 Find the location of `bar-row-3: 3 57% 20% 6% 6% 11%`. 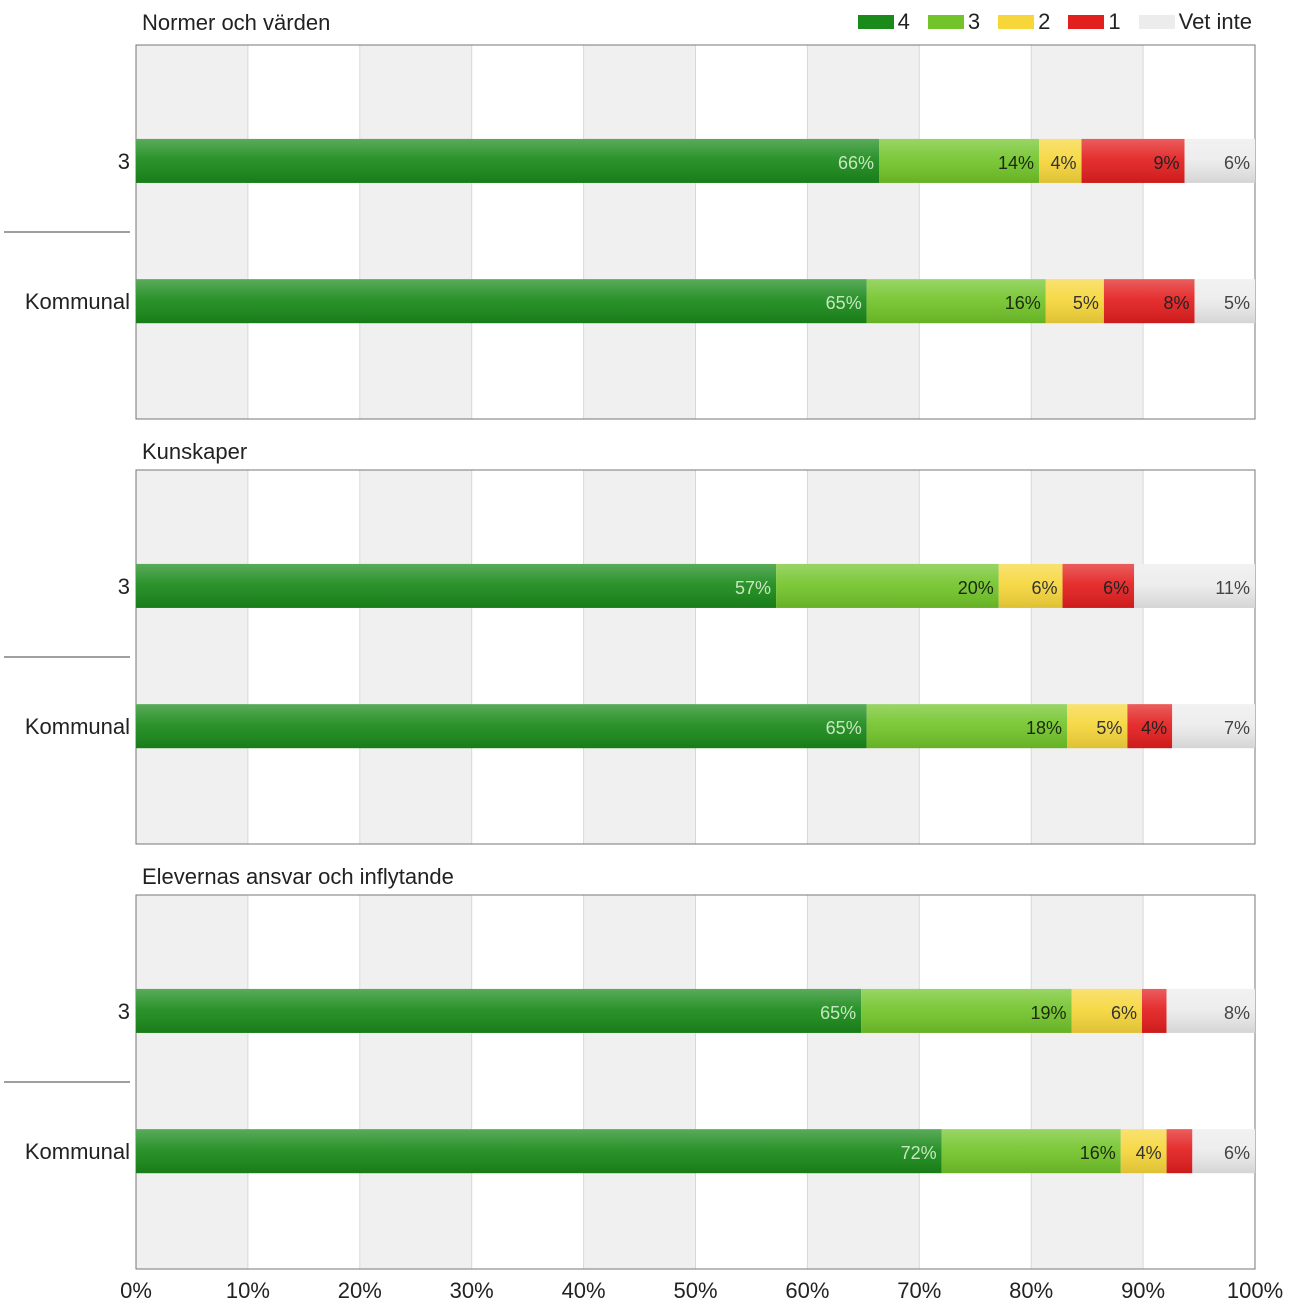

bar-row-3: 3 57% 20% 6% 6% 11% is located at coordinates (629, 610).